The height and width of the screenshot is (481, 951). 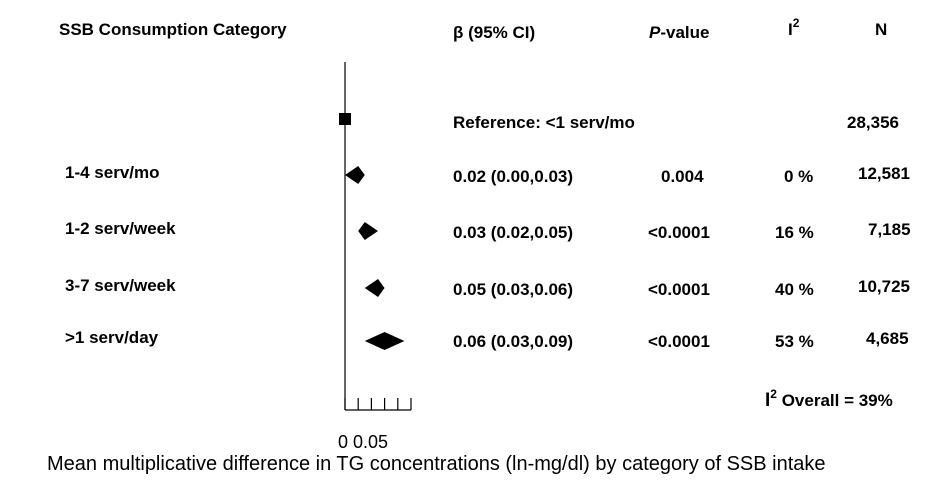 I want to click on reference-square-marker, so click(x=345, y=119).